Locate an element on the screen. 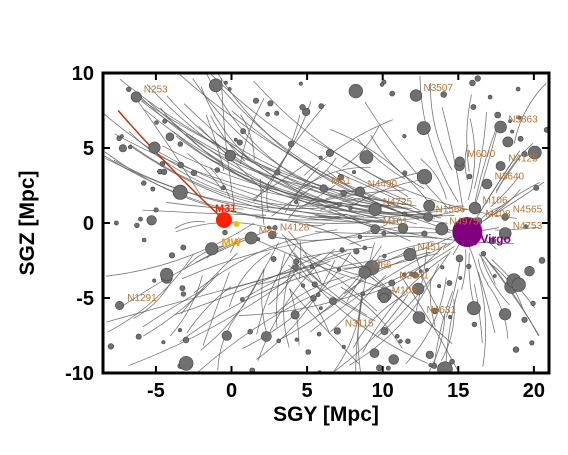 Image resolution: width=568 pixels, height=455 pixels. mw-label: MW is located at coordinates (232, 243).